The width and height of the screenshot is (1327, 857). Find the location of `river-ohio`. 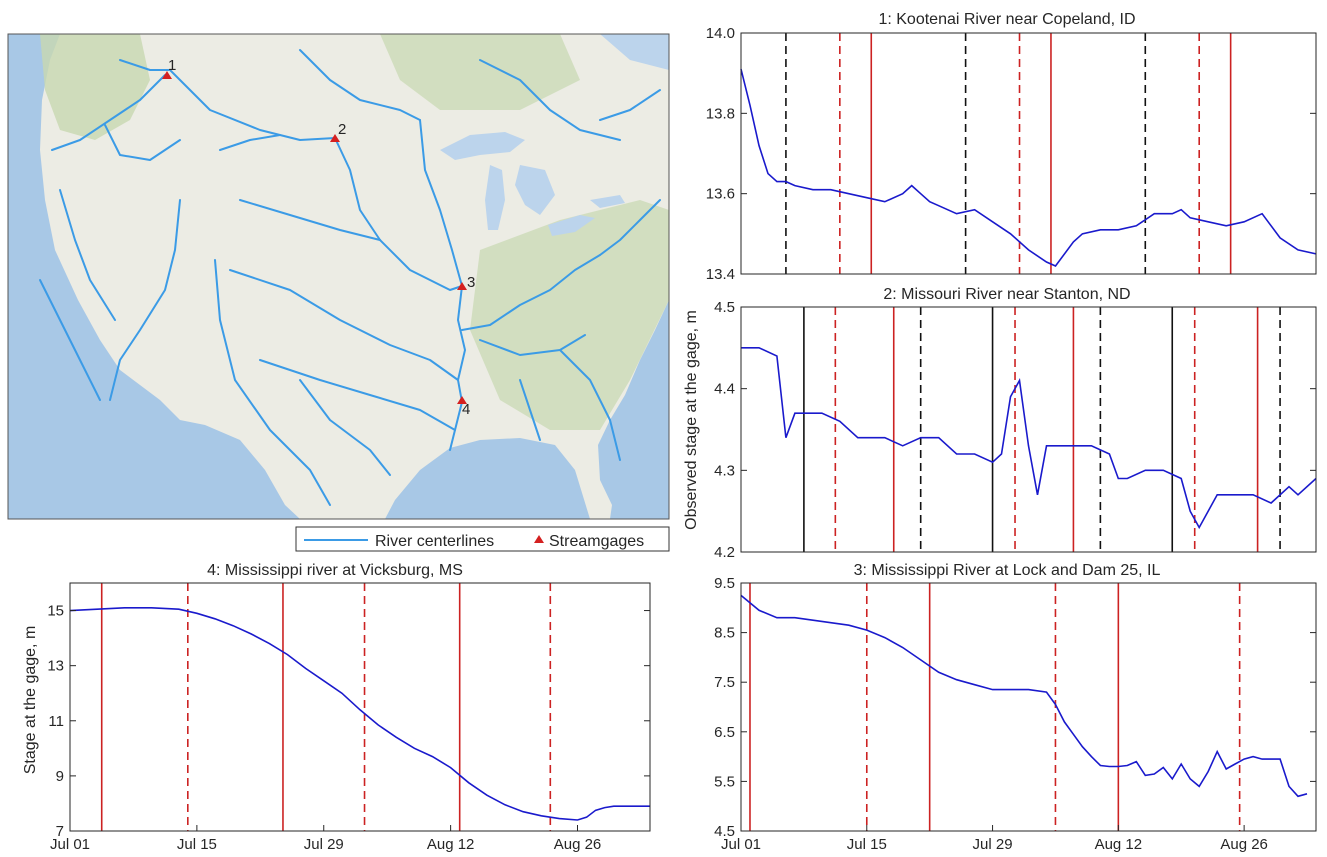

river-ohio is located at coordinates (531, 292).